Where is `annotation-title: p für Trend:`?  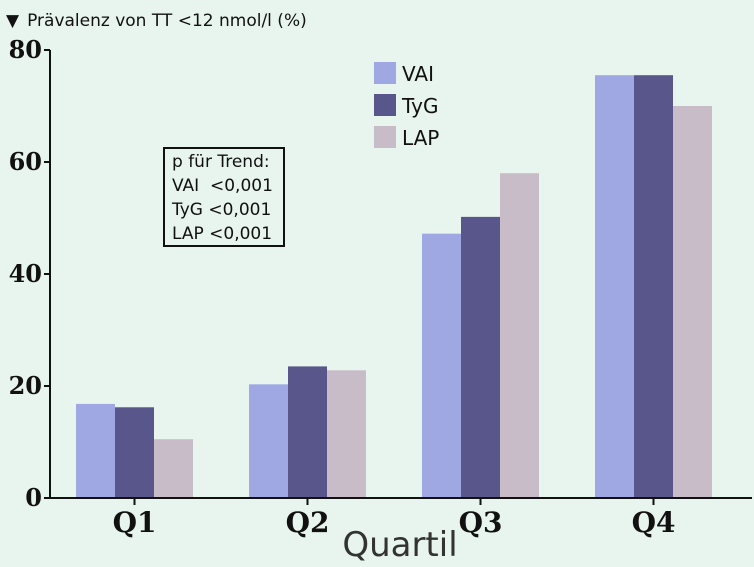 annotation-title: p für Trend: is located at coordinates (221, 162).